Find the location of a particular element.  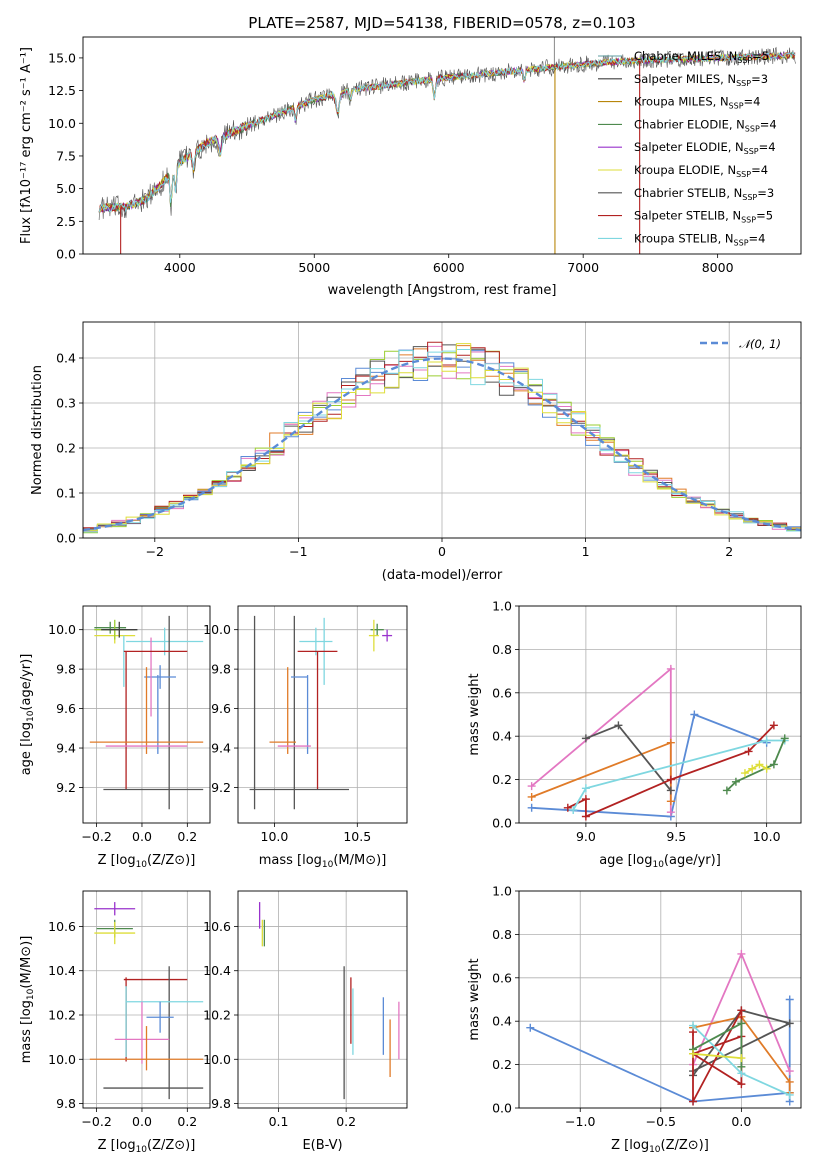

spectrum-line is located at coordinates (447, 132).